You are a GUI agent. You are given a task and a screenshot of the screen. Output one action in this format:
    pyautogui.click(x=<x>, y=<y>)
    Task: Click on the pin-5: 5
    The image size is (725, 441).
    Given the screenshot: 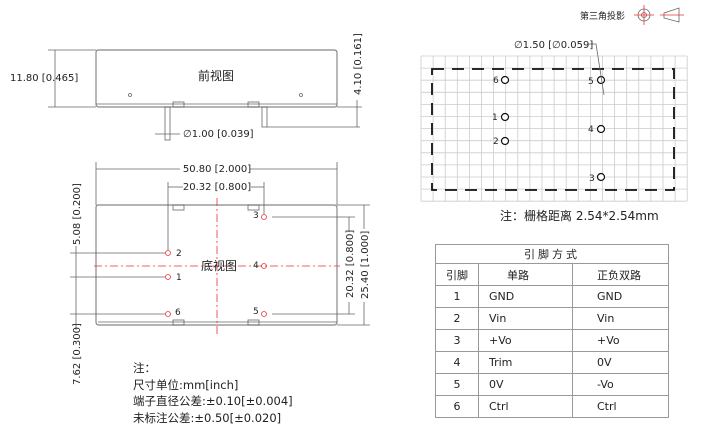 What is the action you would take?
    pyautogui.click(x=260, y=312)
    